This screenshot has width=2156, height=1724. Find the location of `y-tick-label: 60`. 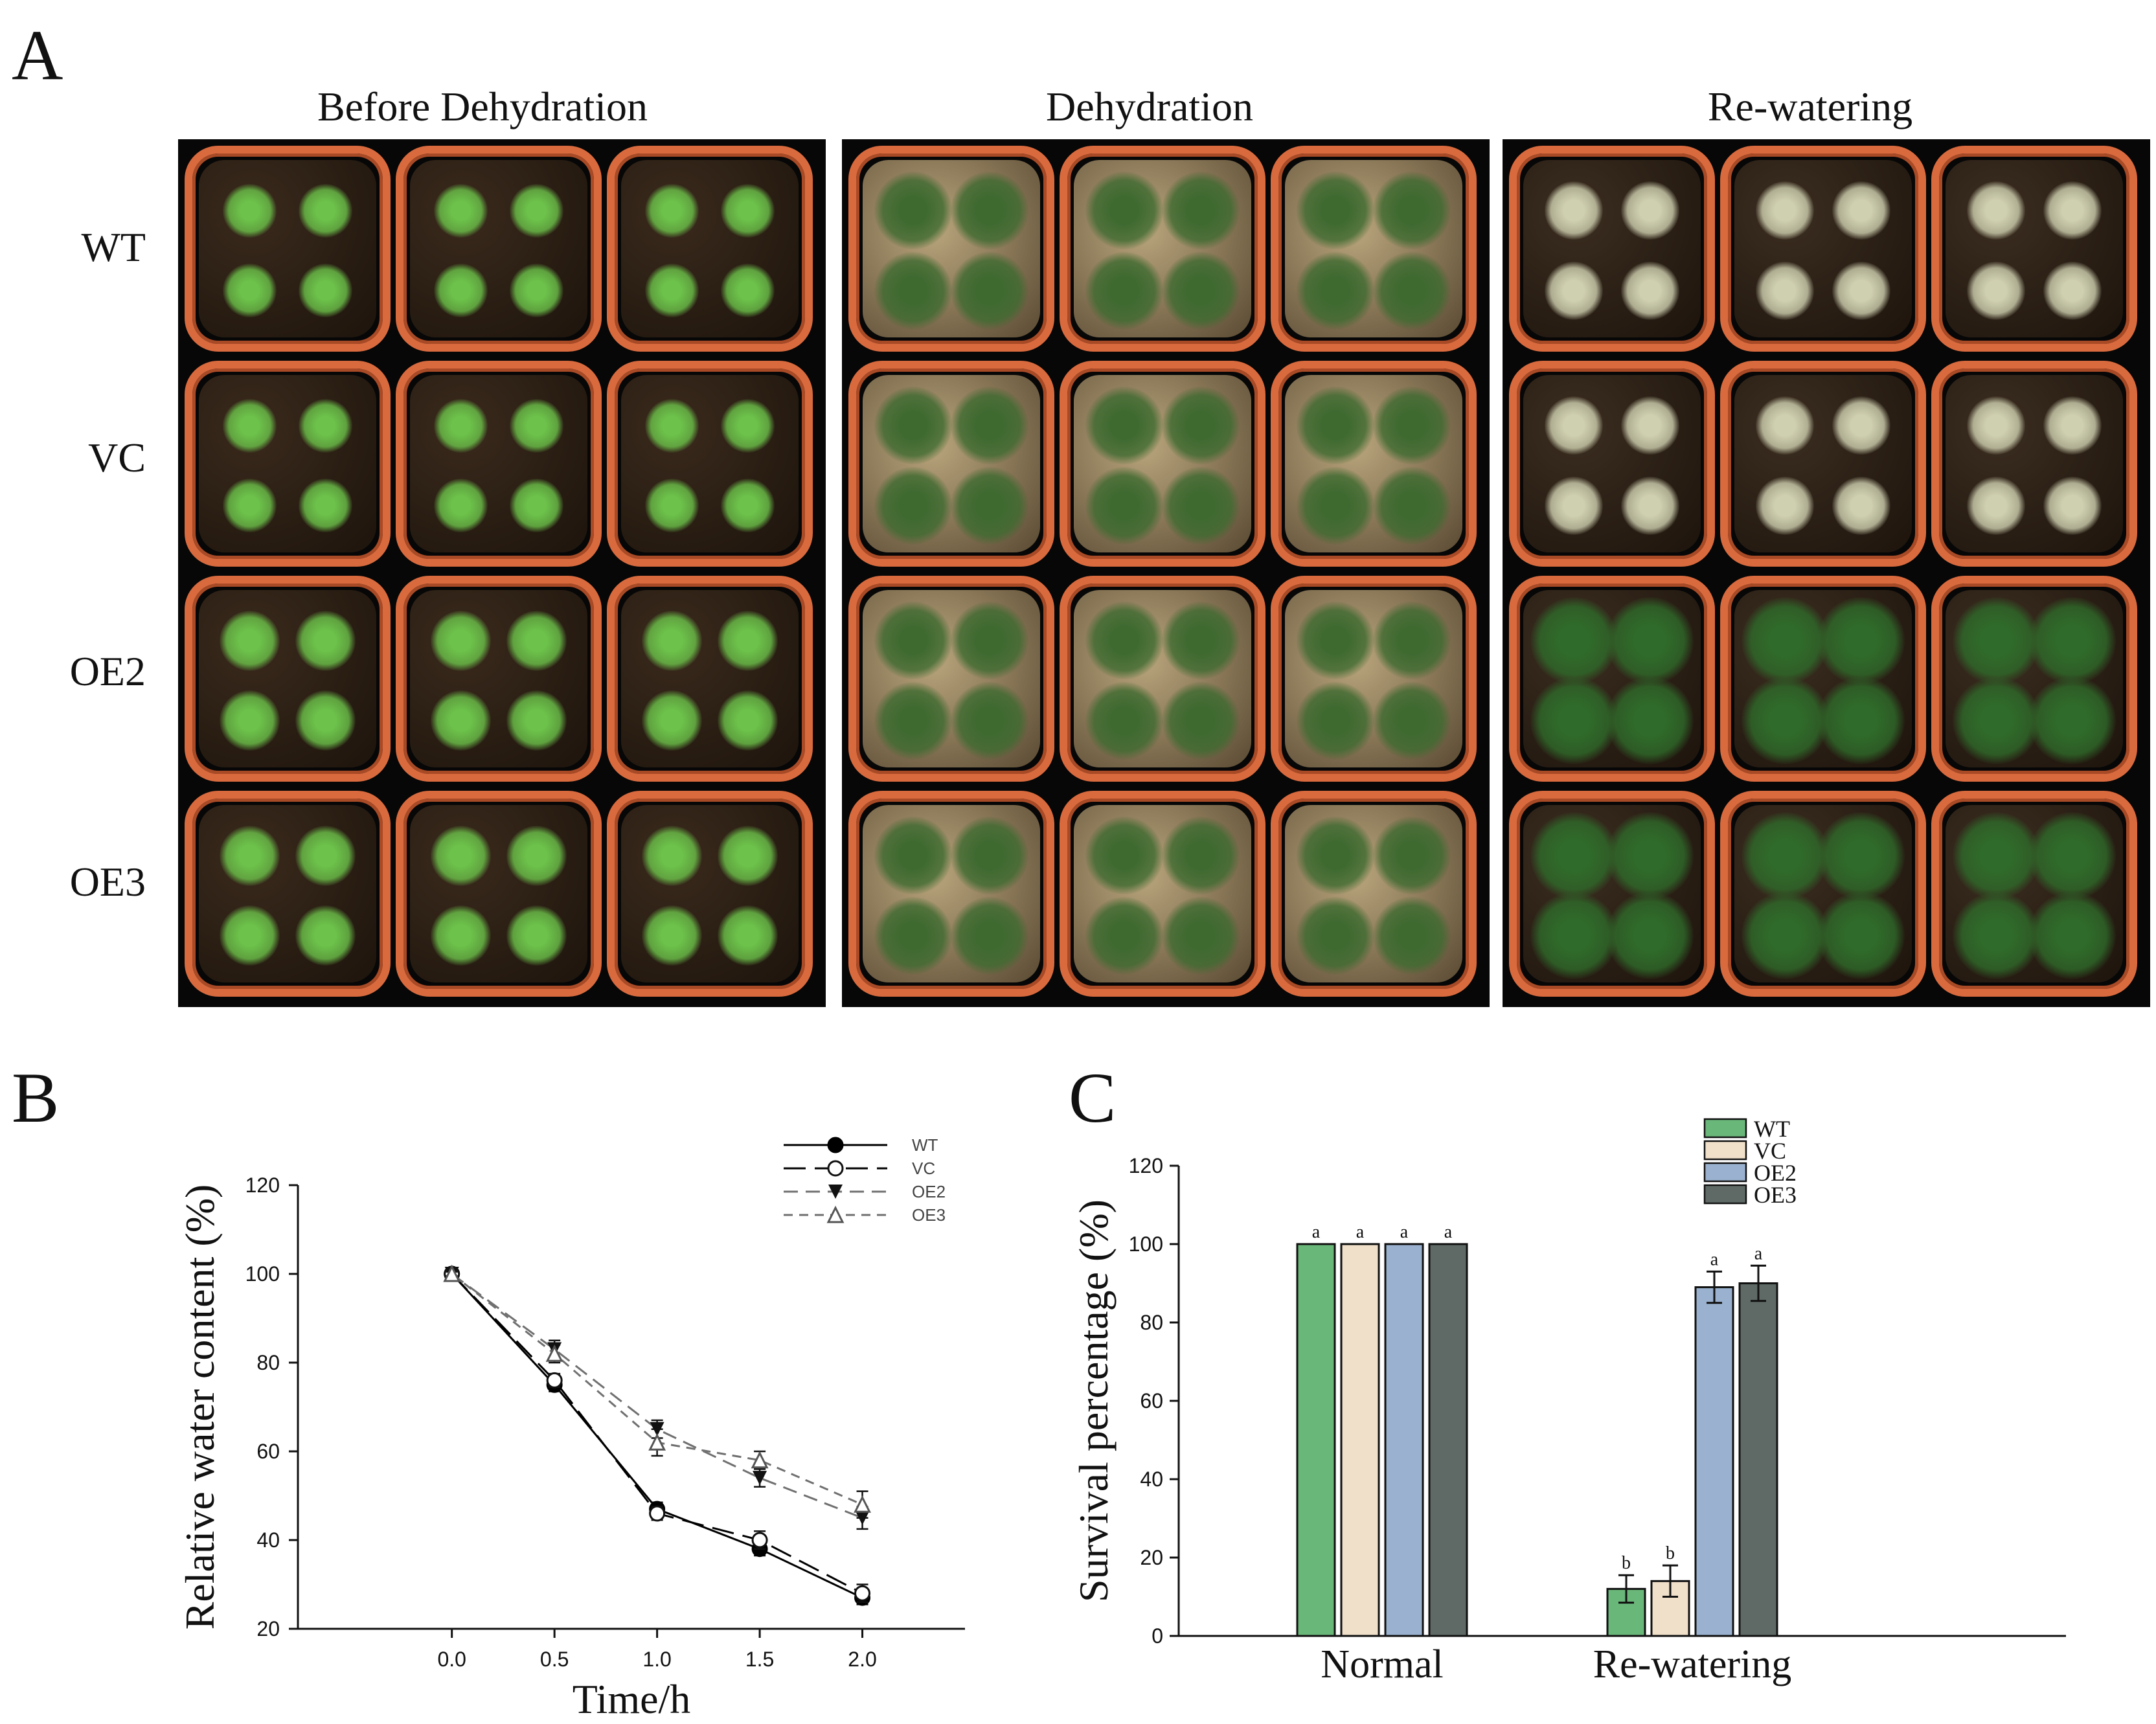

y-tick-label: 60 is located at coordinates (268, 1452).